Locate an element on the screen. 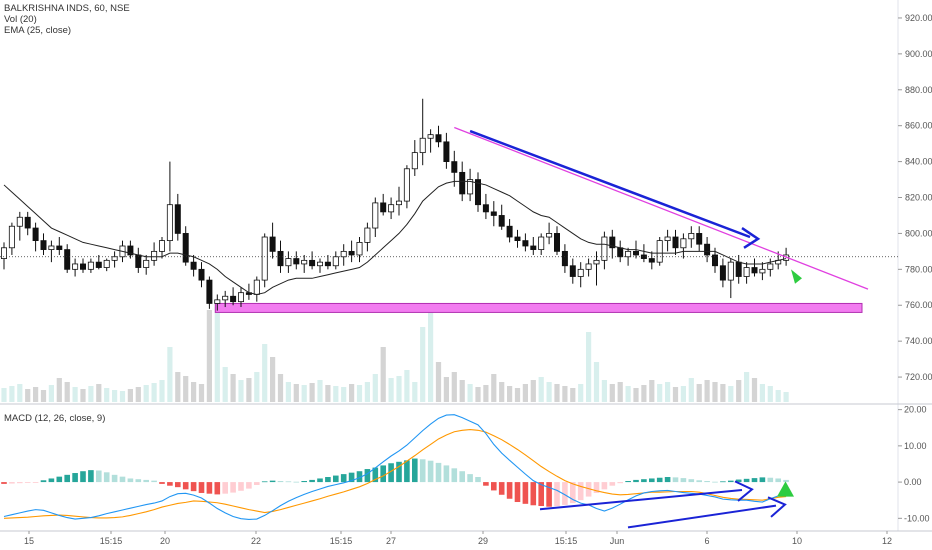  price-tick-label: 840.00 is located at coordinates (918, 162).